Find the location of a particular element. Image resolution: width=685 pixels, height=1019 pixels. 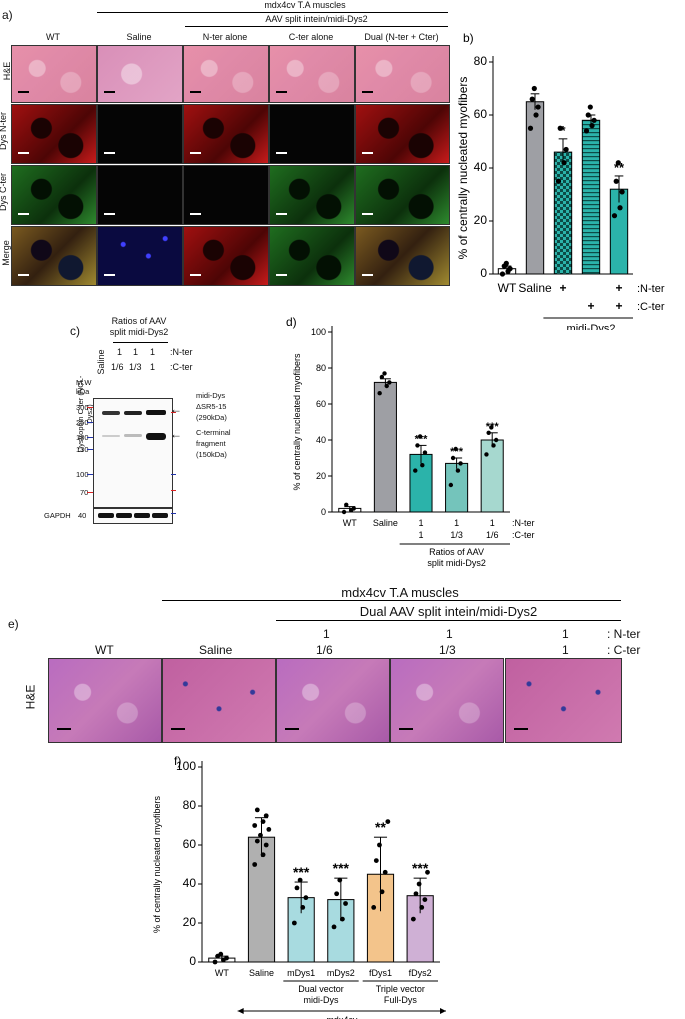

micrograph-saline-he is located at coordinates (140, 74).